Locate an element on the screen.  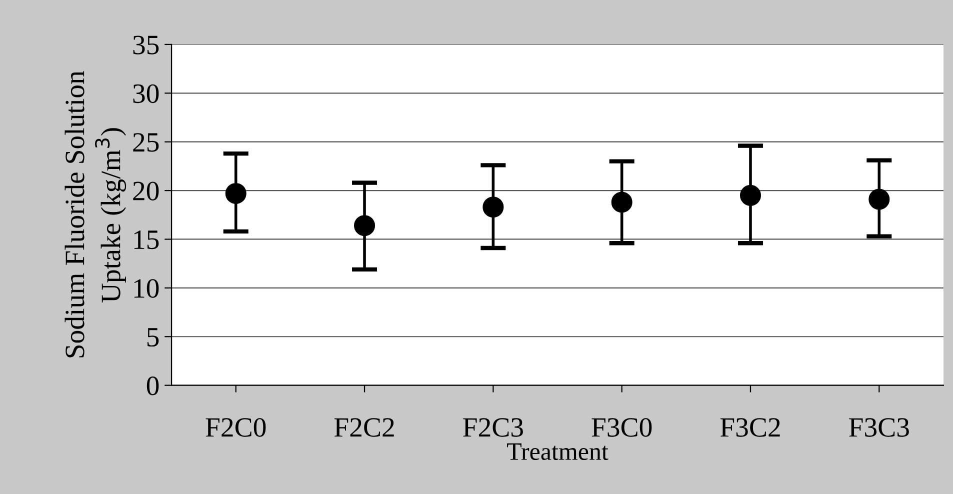
y-tick-label: 25 is located at coordinates (146, 142).